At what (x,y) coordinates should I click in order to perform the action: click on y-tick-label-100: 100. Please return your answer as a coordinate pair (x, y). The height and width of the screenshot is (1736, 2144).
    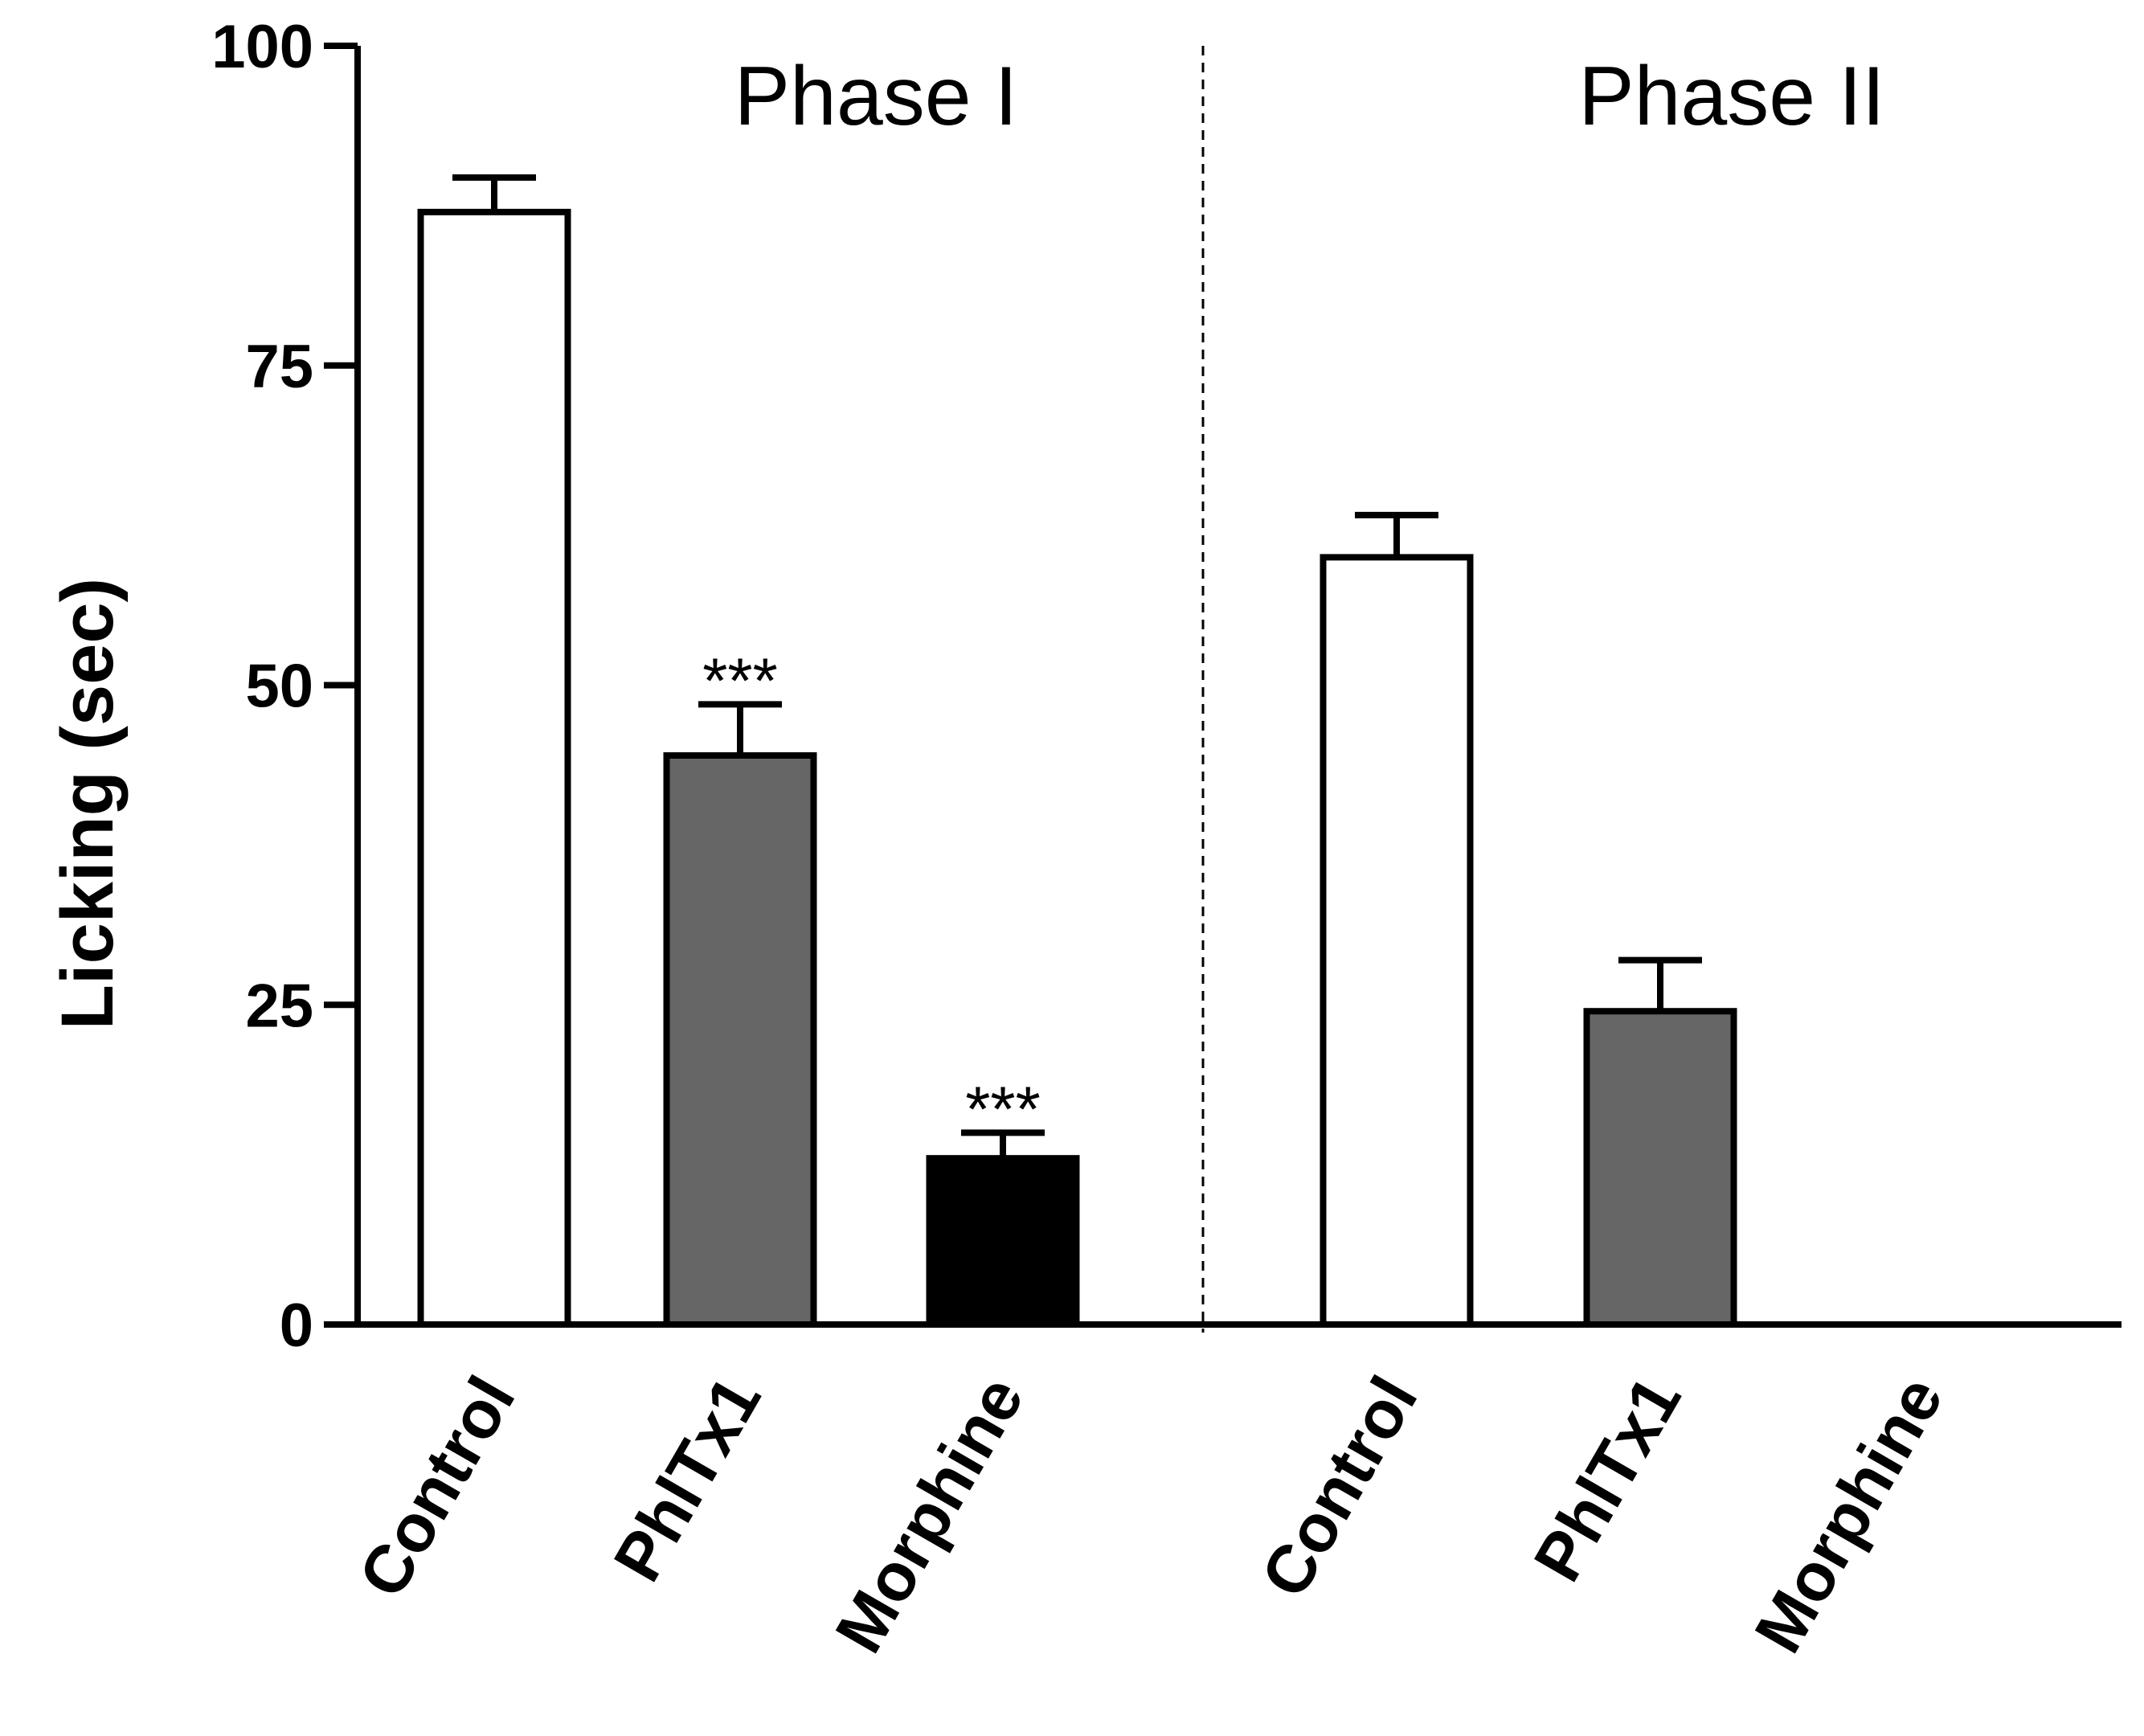
    Looking at the image, I should click on (262, 47).